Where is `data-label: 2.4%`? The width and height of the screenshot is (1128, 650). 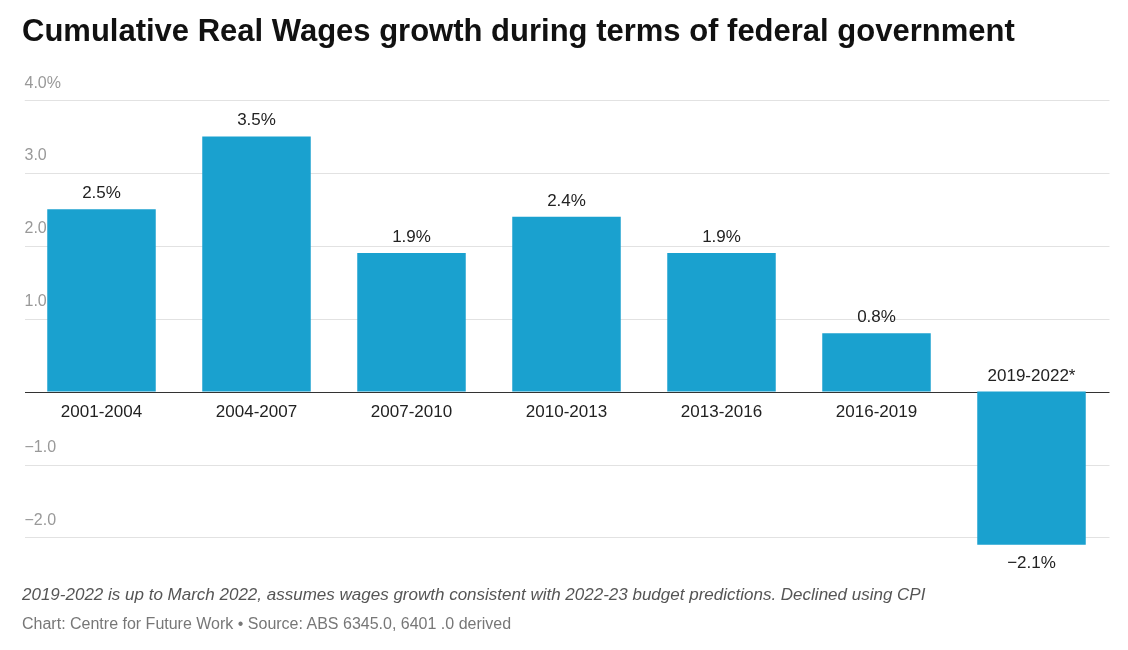
data-label: 2.4% is located at coordinates (566, 200).